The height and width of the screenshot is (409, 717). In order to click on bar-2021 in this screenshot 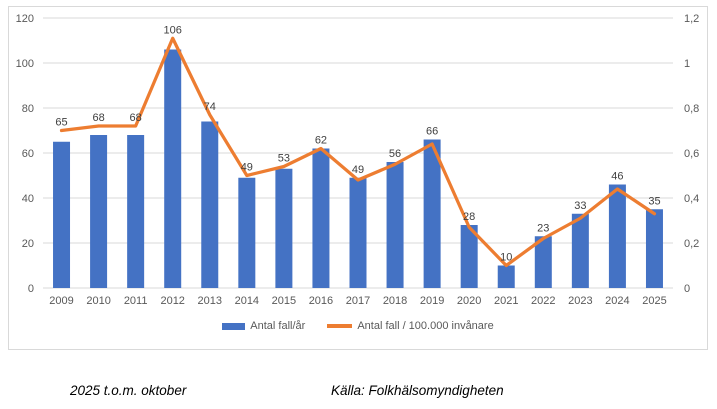, I will do `click(506, 276)`.